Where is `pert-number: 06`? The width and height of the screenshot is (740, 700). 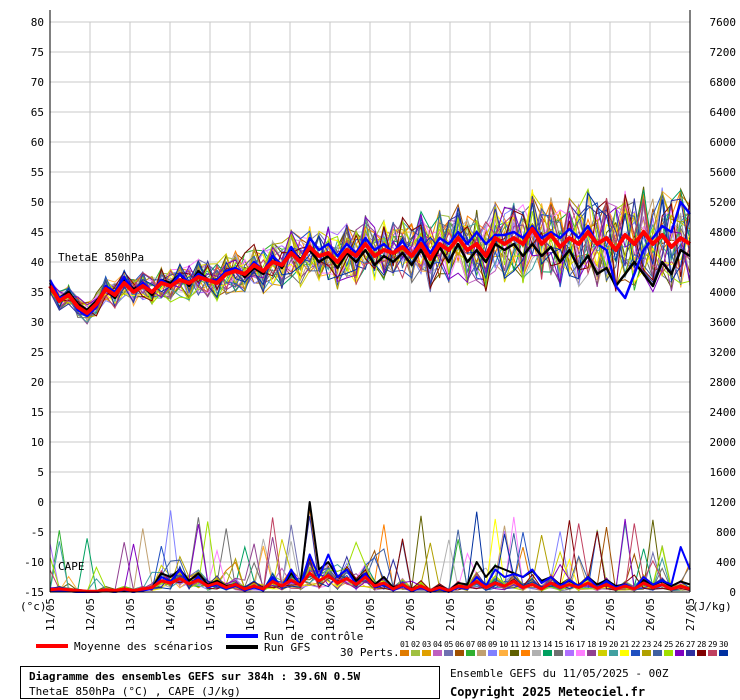 pert-number: 06 is located at coordinates (460, 644).